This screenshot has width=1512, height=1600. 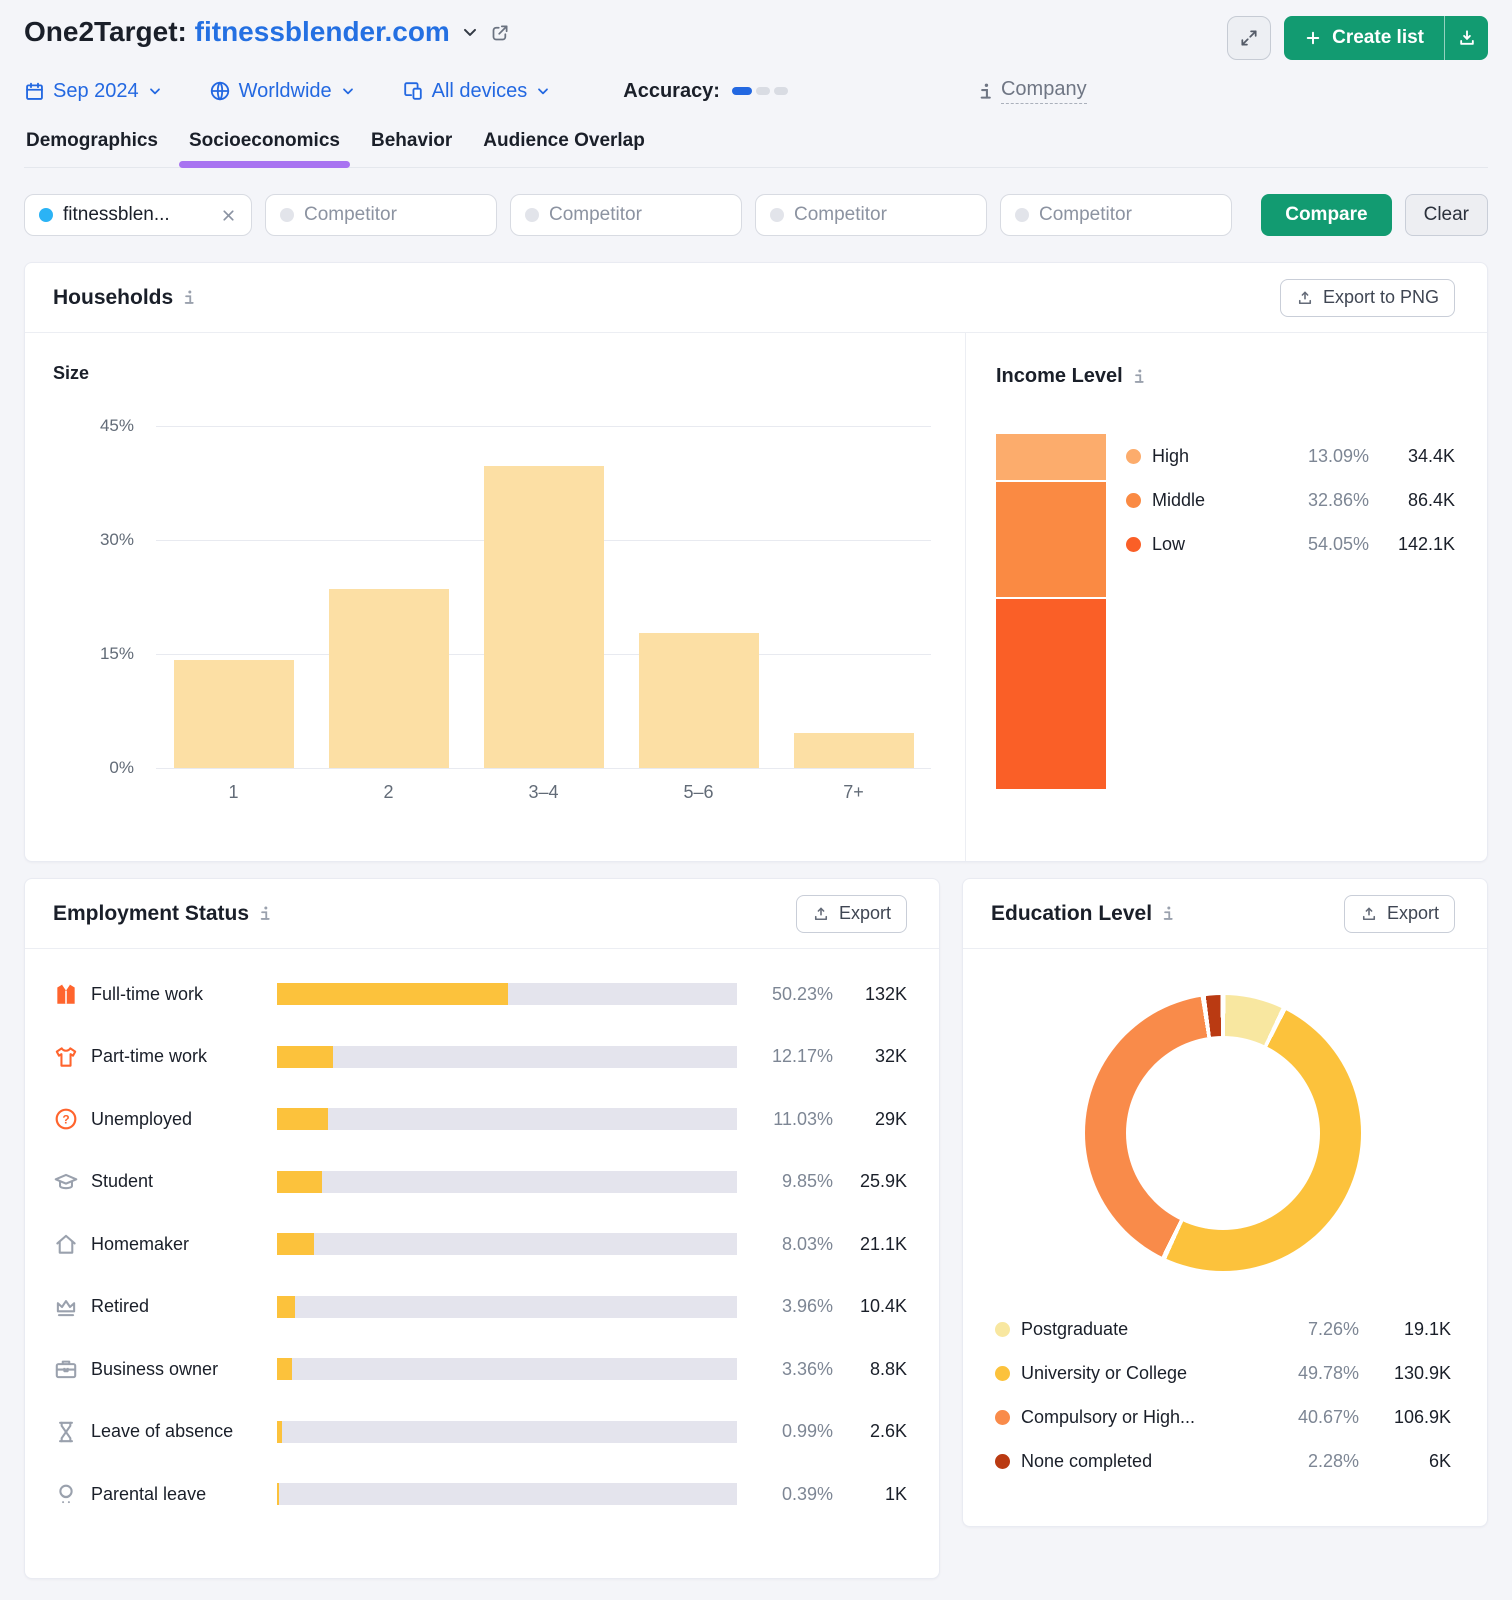 I want to click on competitor-input-3: Competitor, so click(x=871, y=215).